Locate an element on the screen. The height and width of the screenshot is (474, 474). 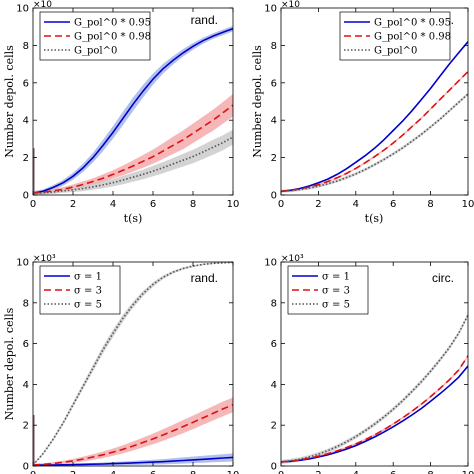
legend-label-2: G_pol^0 * 0.98 is located at coordinates (112, 37).